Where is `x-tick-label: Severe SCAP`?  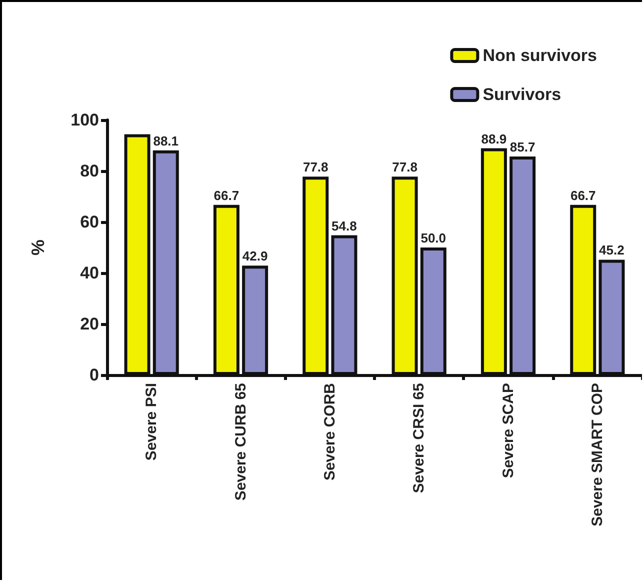 x-tick-label: Severe SCAP is located at coordinates (508, 430).